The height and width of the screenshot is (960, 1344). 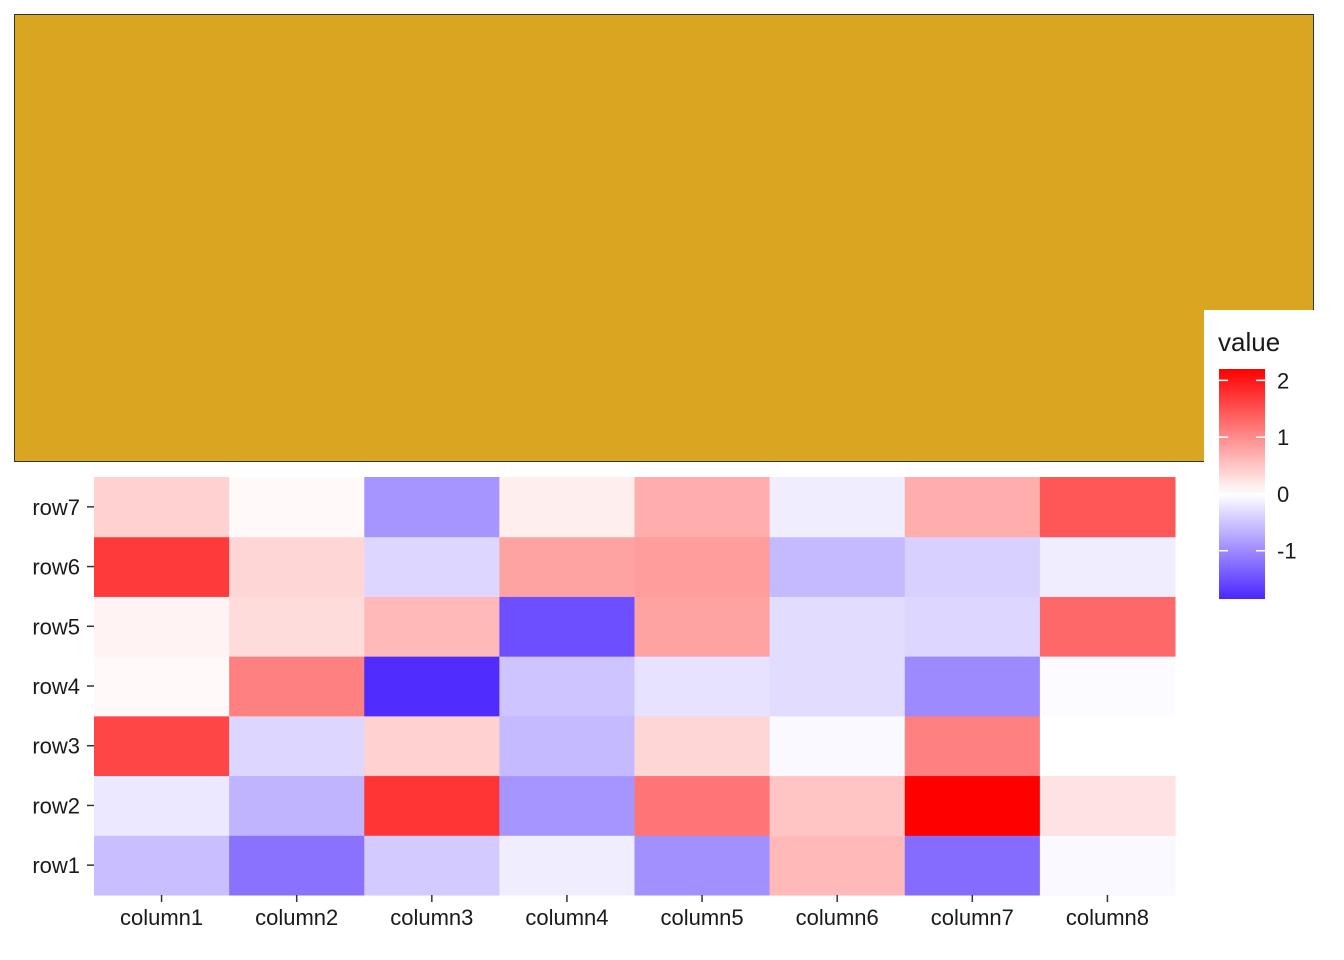 I want to click on x-tick-label: column2, so click(x=296, y=917).